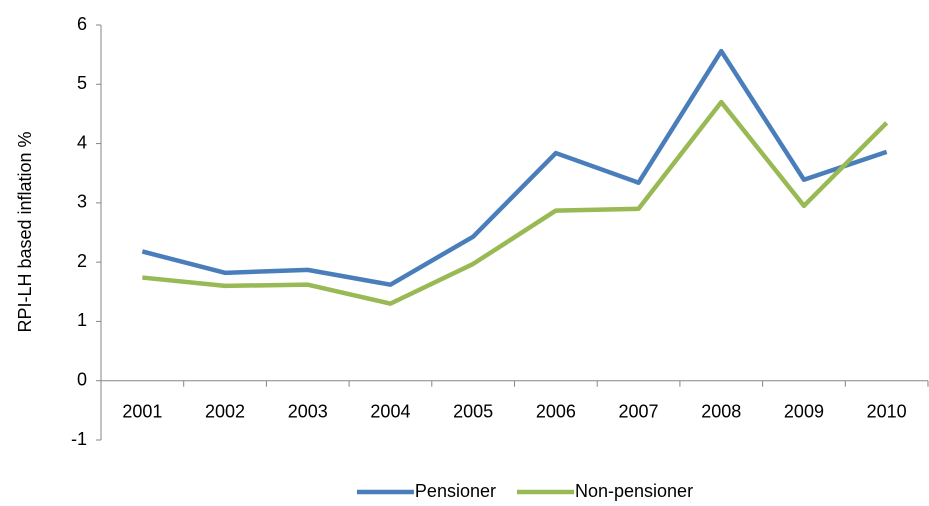 The width and height of the screenshot is (929, 506). I want to click on x-tick-label: 2002, so click(225, 411).